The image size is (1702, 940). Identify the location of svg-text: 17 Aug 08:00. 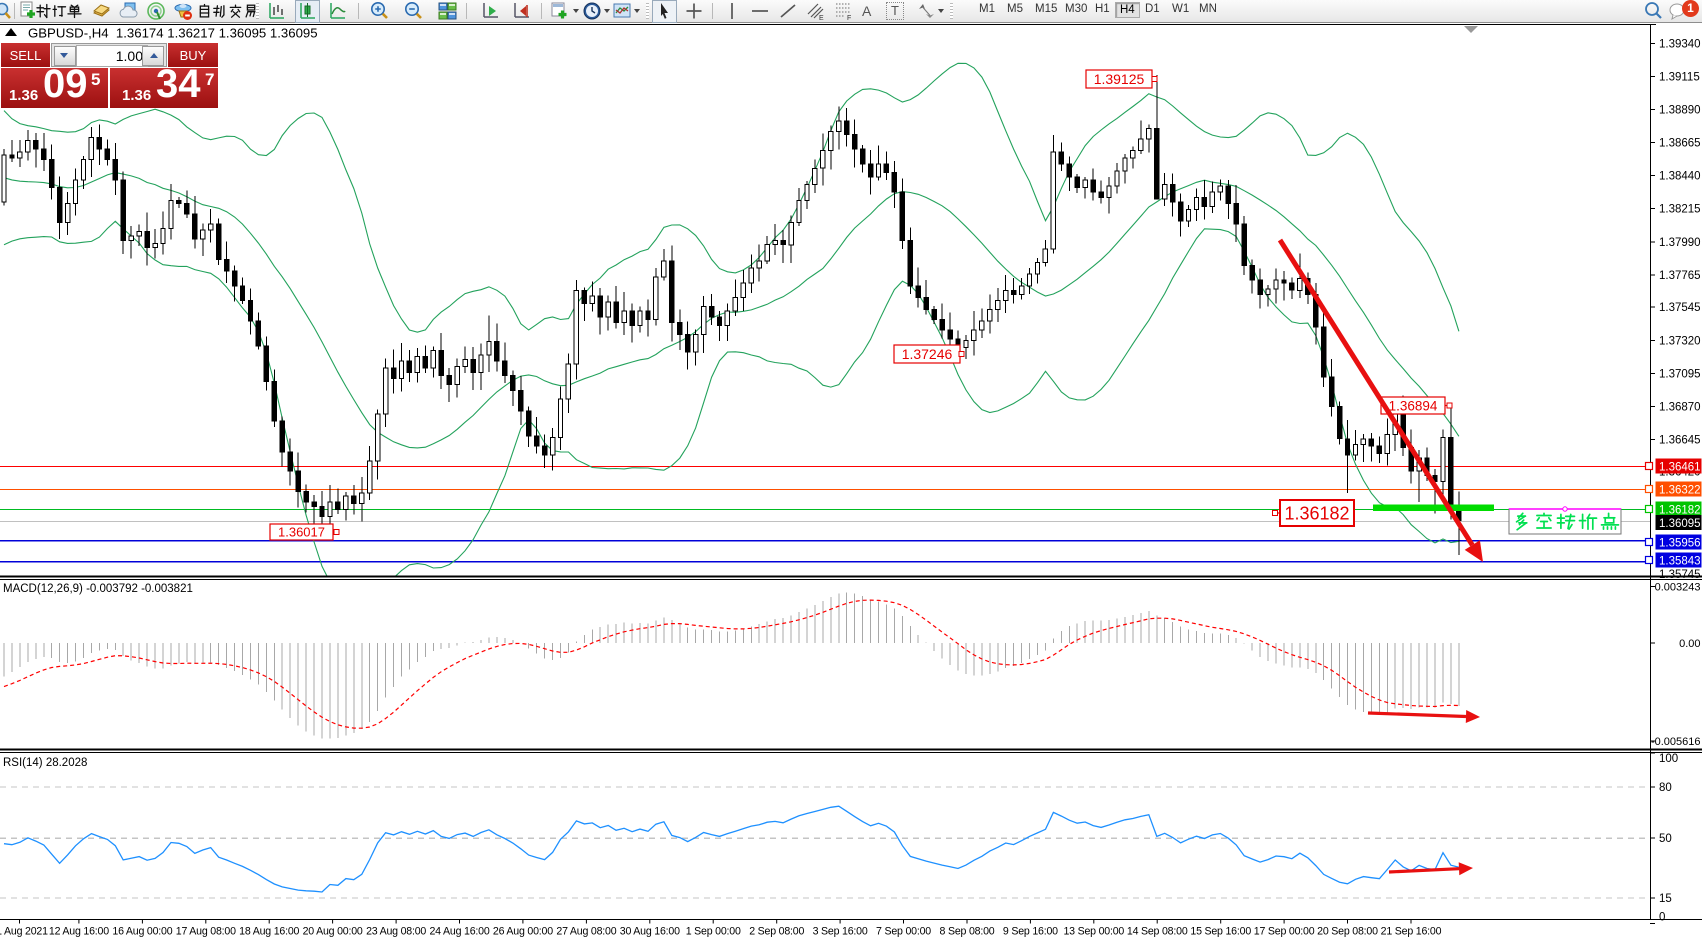
(206, 932).